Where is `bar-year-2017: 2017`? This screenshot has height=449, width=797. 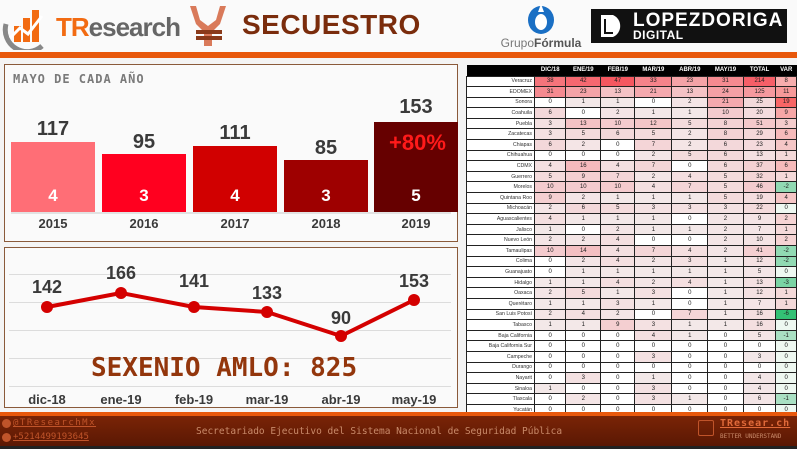 bar-year-2017: 2017 is located at coordinates (235, 223).